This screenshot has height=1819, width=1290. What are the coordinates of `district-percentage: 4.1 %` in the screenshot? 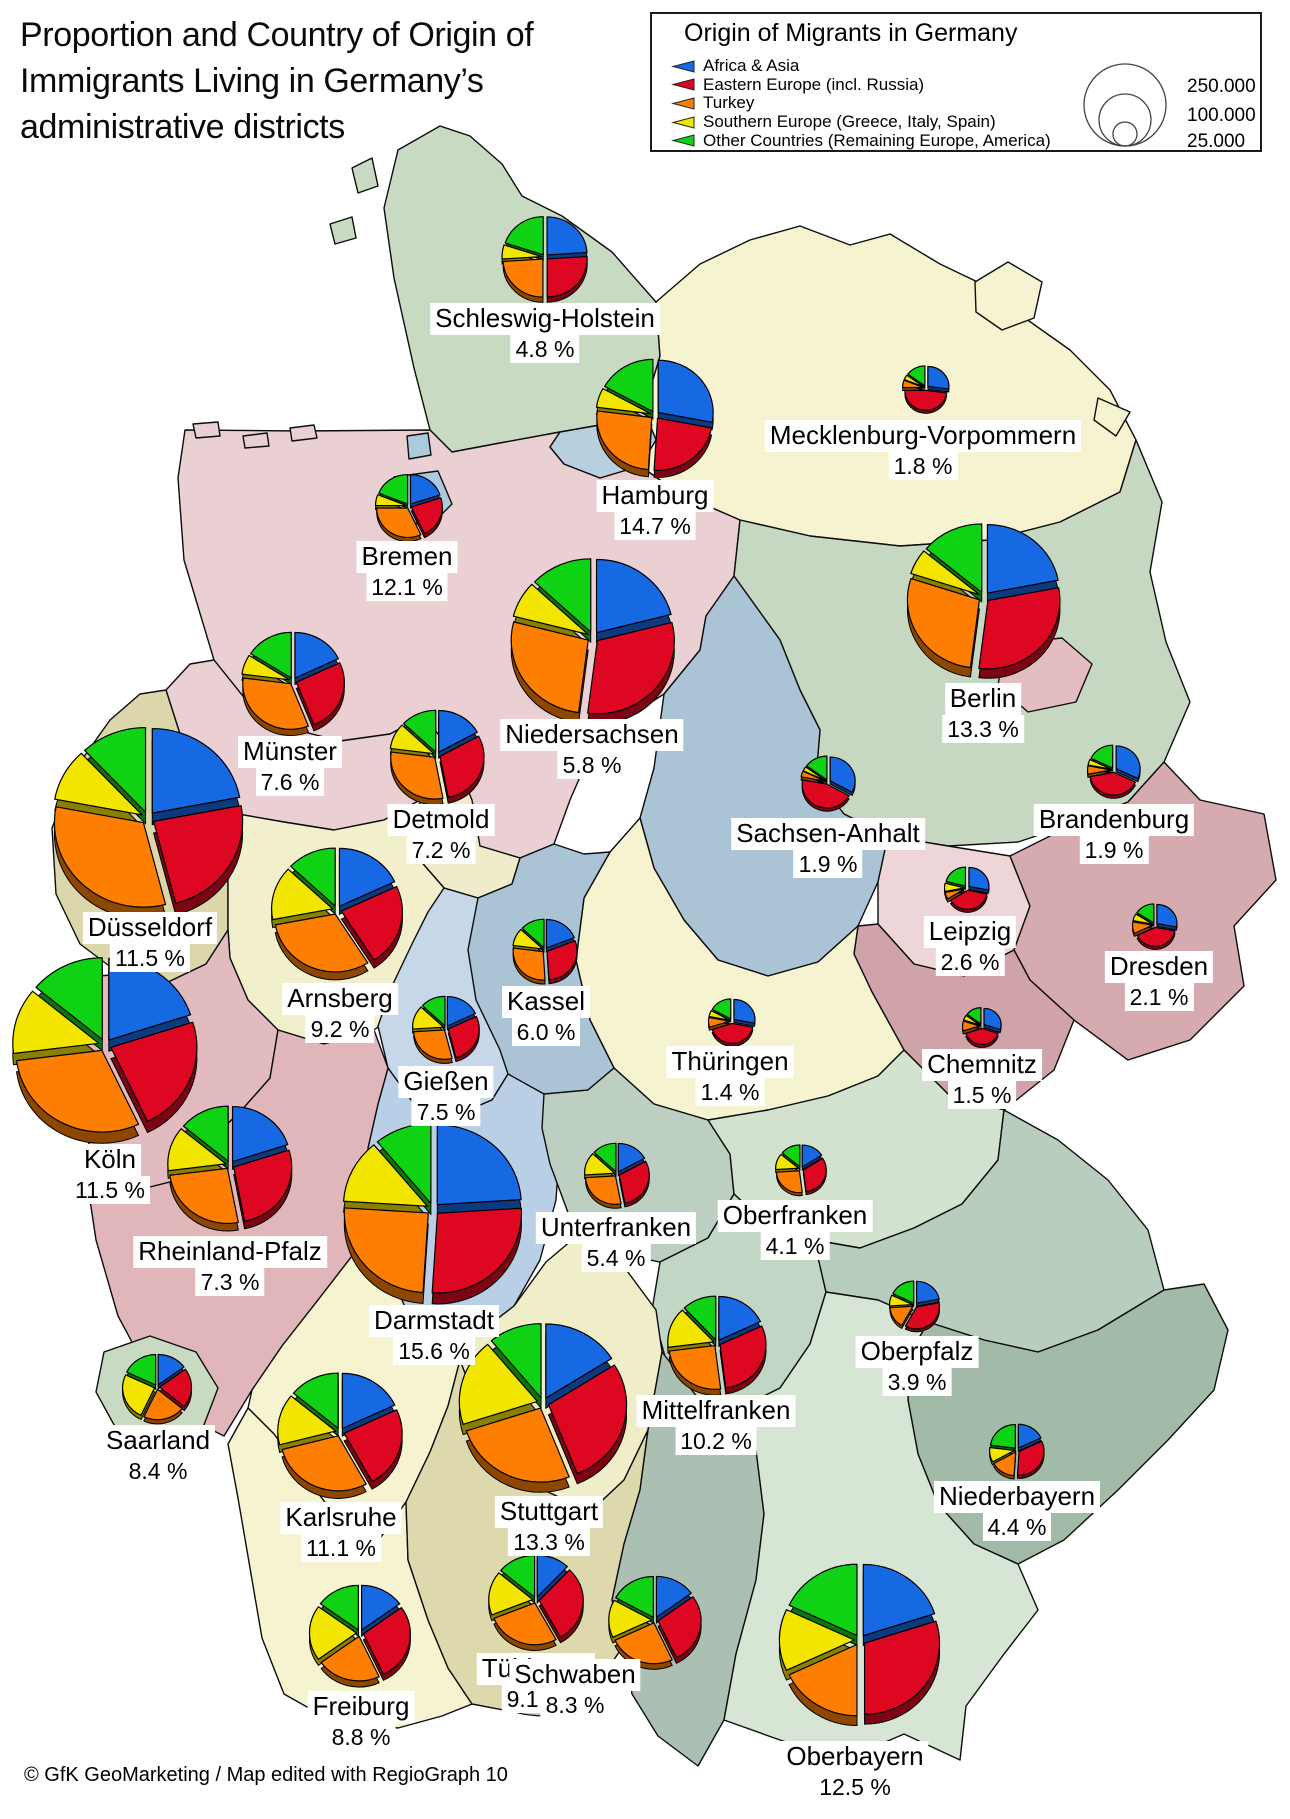 It's located at (795, 1246).